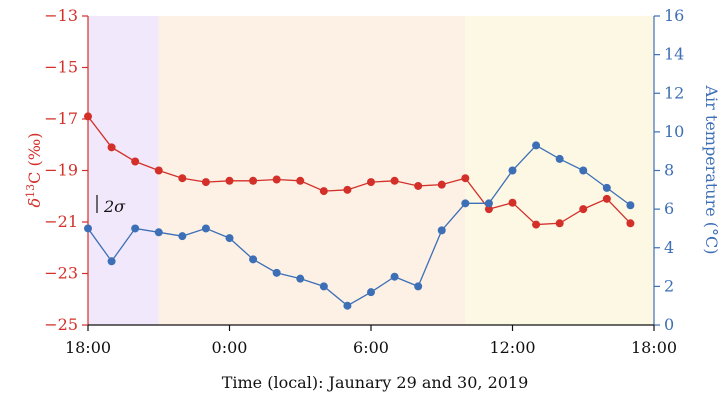  What do you see at coordinates (61, 15) in the screenshot?
I see `left-tick-label: −13` at bounding box center [61, 15].